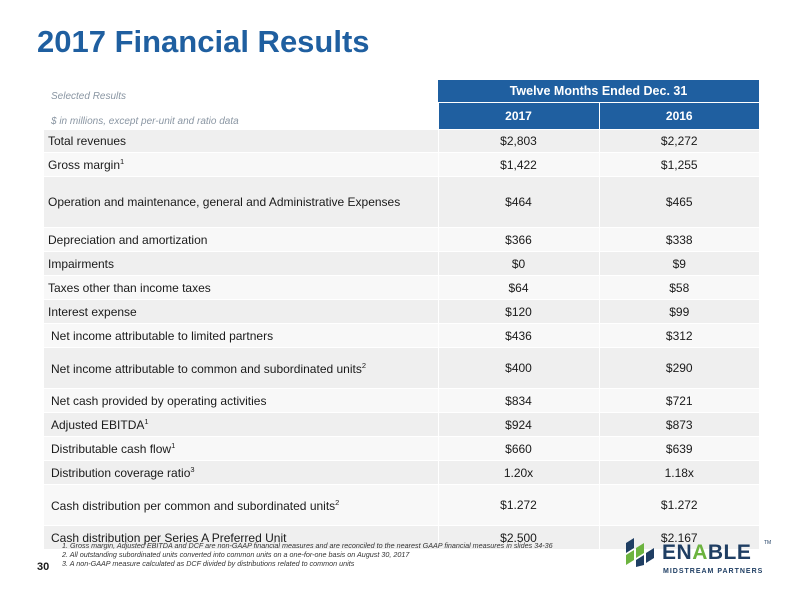 This screenshot has height=600, width=800. I want to click on page-number: 30, so click(43, 567).